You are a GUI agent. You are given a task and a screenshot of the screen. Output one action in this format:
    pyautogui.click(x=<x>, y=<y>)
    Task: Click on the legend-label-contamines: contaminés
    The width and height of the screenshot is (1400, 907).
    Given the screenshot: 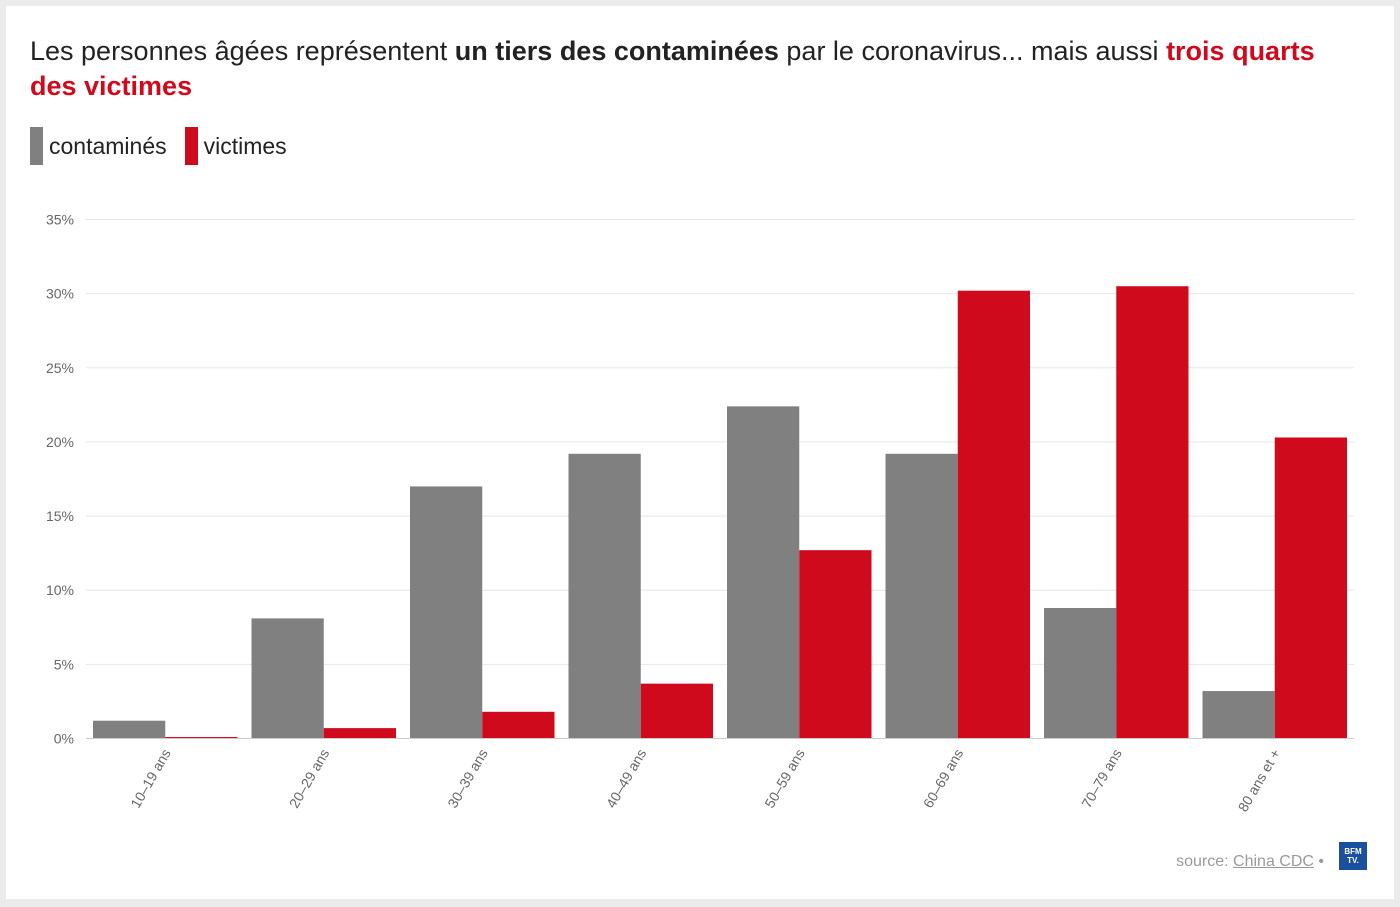 What is the action you would take?
    pyautogui.click(x=108, y=145)
    